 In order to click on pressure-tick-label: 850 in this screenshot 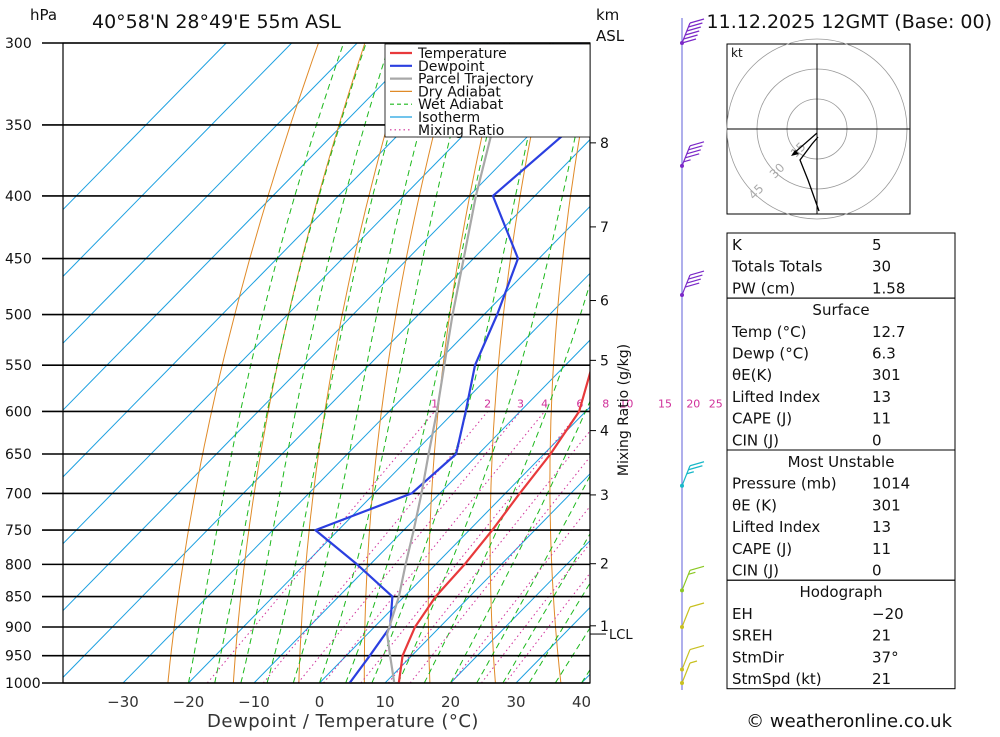, I will do `click(18, 598)`.